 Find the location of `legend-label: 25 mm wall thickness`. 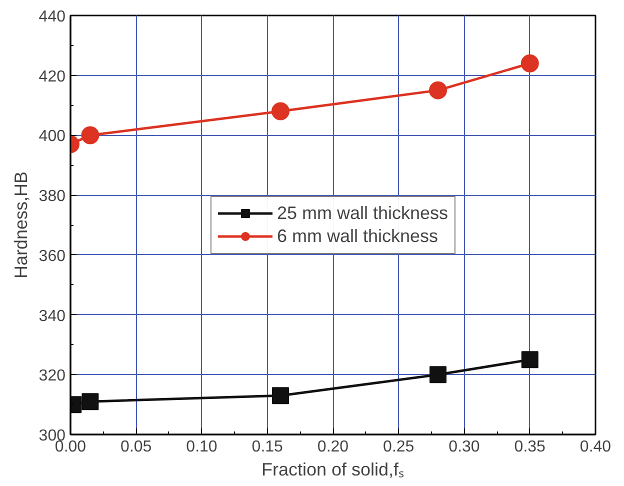

legend-label: 25 mm wall thickness is located at coordinates (362, 213).